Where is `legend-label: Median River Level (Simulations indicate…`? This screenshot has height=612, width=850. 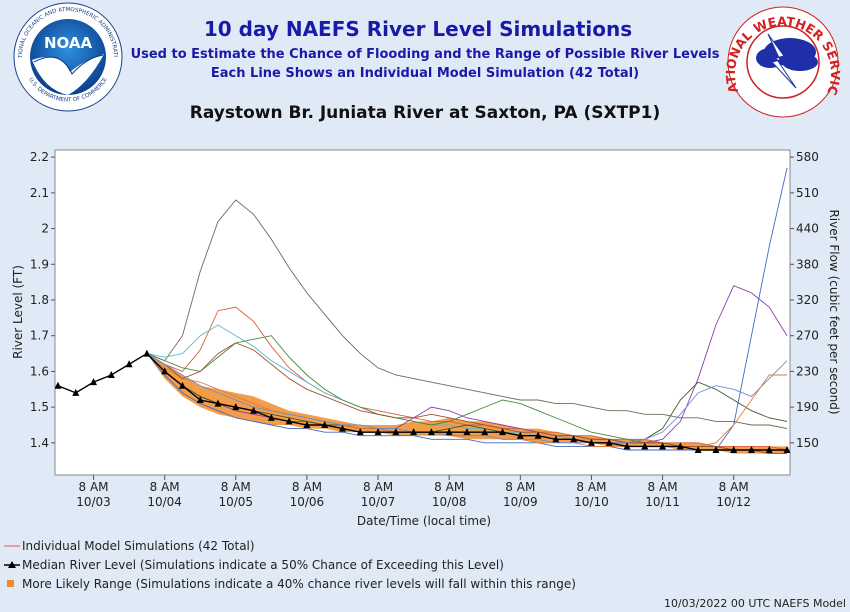
legend-label: Median River Level (Simulations indicate… is located at coordinates (263, 565).